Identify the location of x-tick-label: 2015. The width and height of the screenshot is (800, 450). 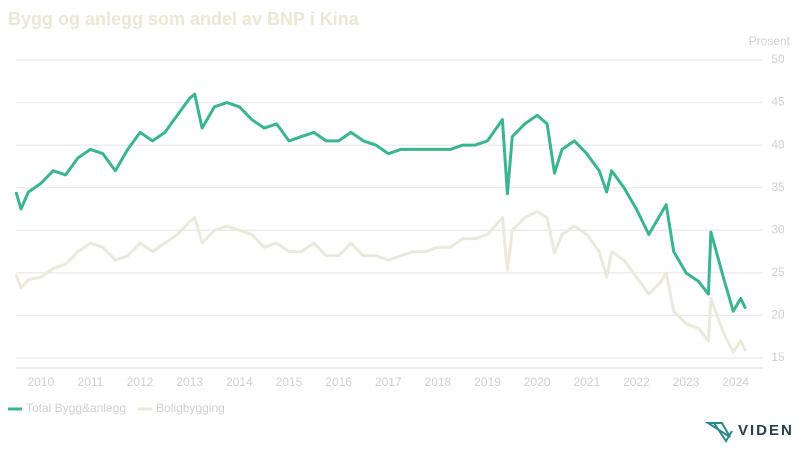
(289, 382).